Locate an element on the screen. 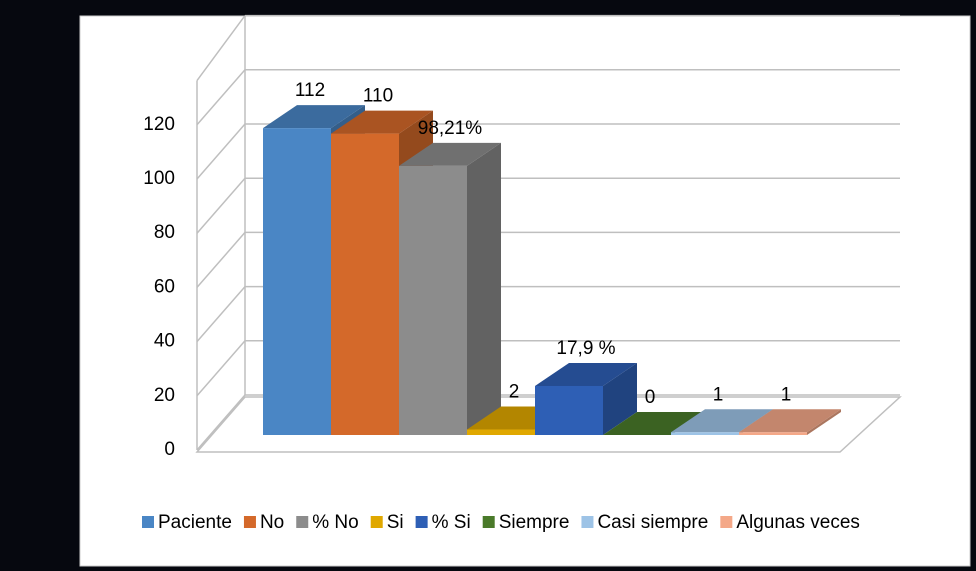 Image resolution: width=976 pixels, height=571 pixels. legend-label: % Si is located at coordinates (451, 522).